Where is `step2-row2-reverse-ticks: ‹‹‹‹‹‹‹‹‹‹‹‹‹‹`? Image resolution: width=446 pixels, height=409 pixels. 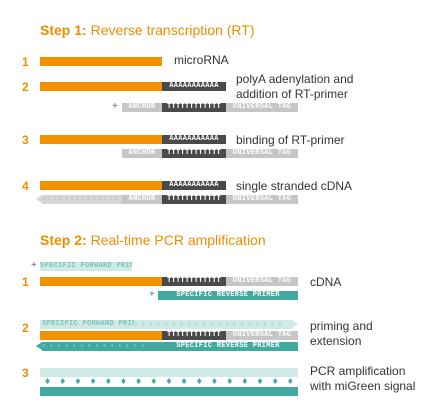
step2-row2-reverse-ticks: ‹‹‹‹‹‹‹‹‹‹‹‹‹‹ is located at coordinates (95, 346).